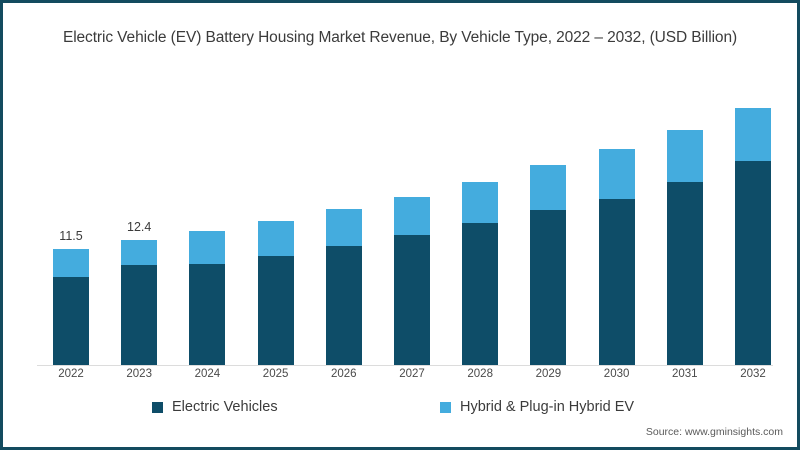  Describe the element at coordinates (753, 134) in the screenshot. I see `bar-segment-hybrid-2032` at that location.